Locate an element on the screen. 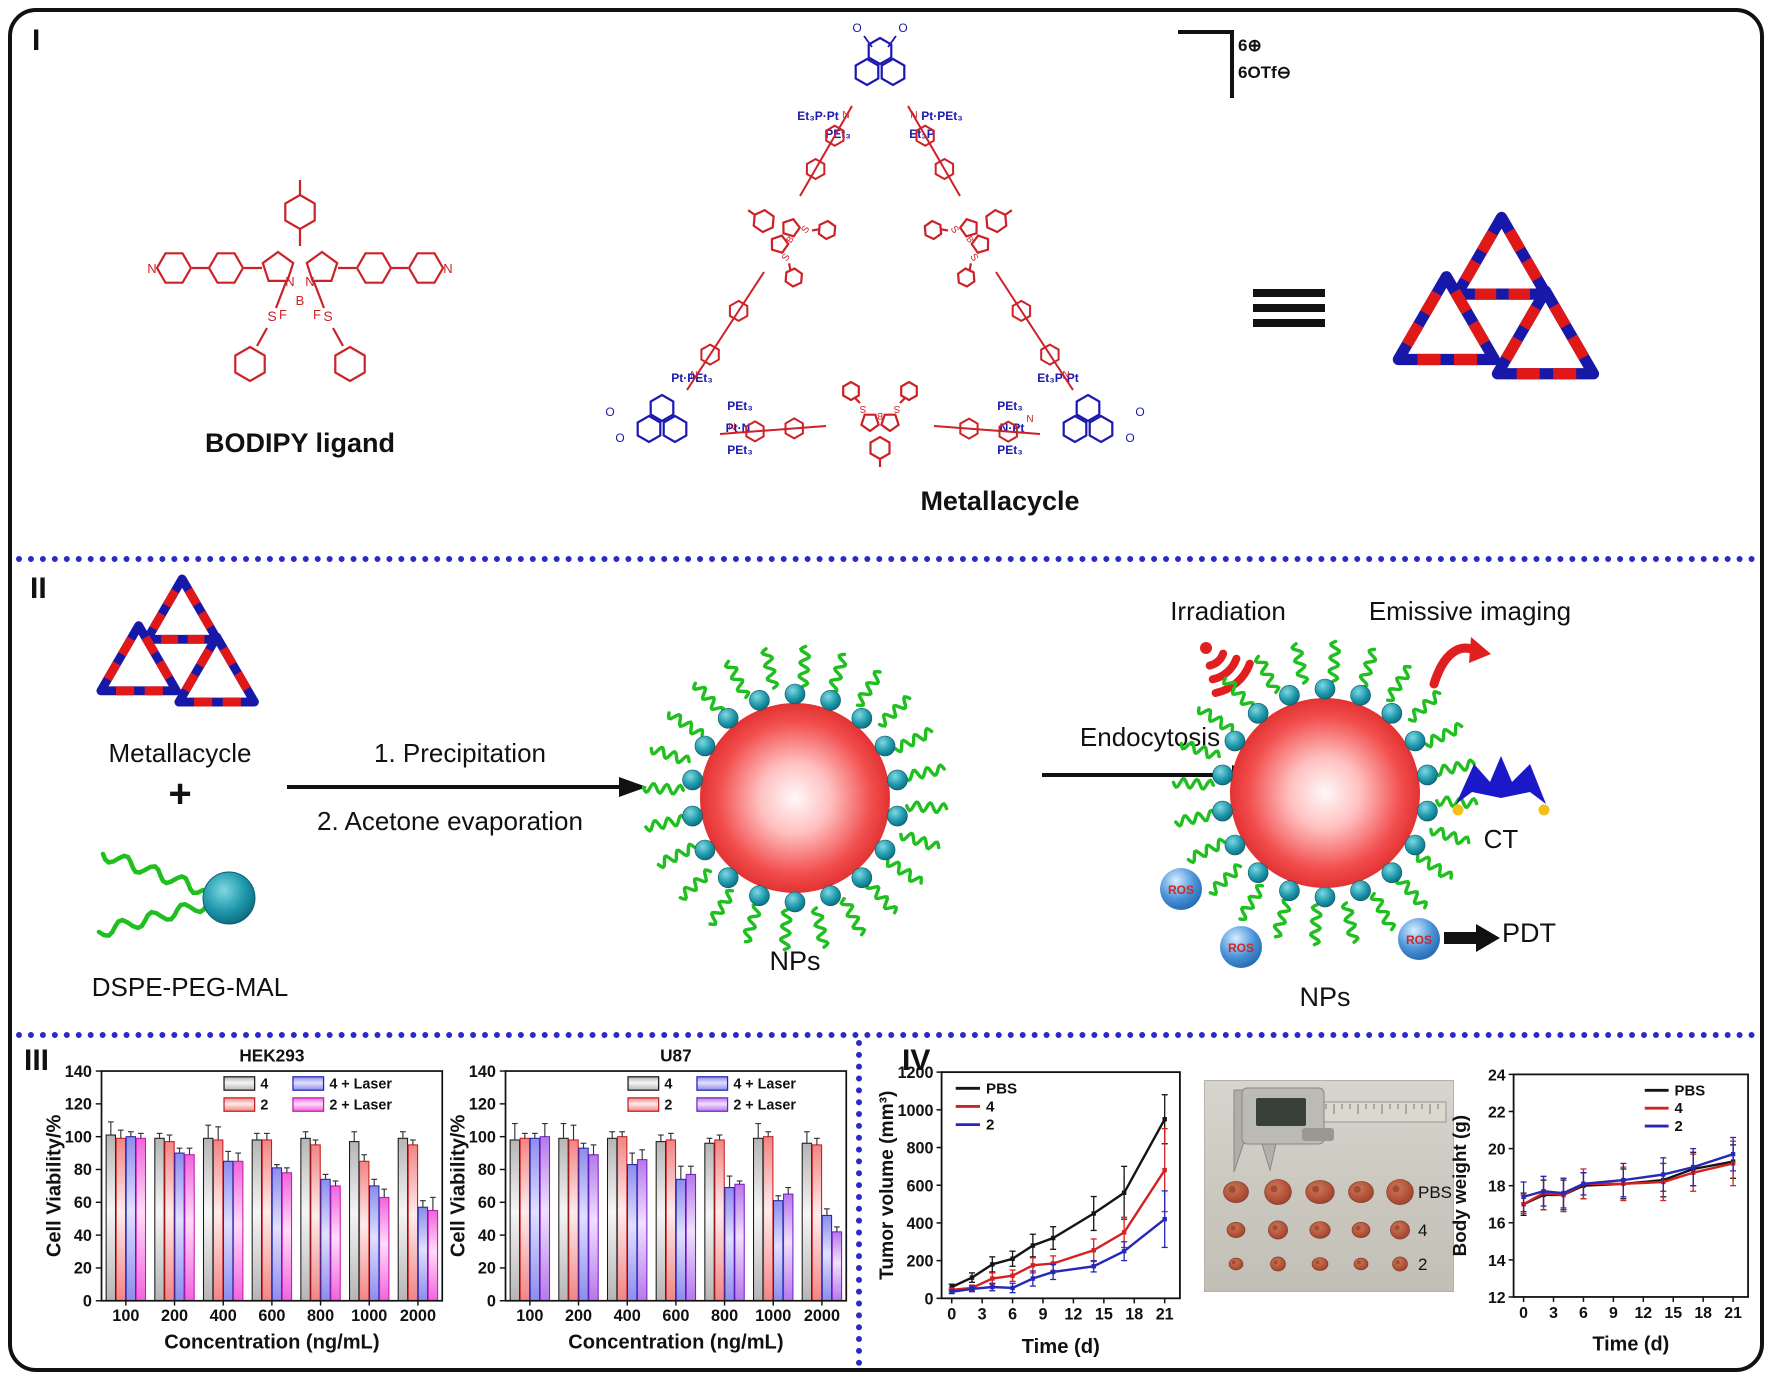 The image size is (1772, 1380). metallacycle-triangles-icon-small is located at coordinates (177, 640).